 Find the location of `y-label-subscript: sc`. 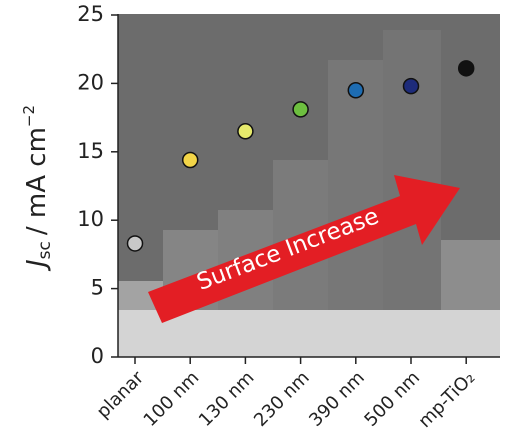

y-label-subscript: sc is located at coordinates (45, 250).